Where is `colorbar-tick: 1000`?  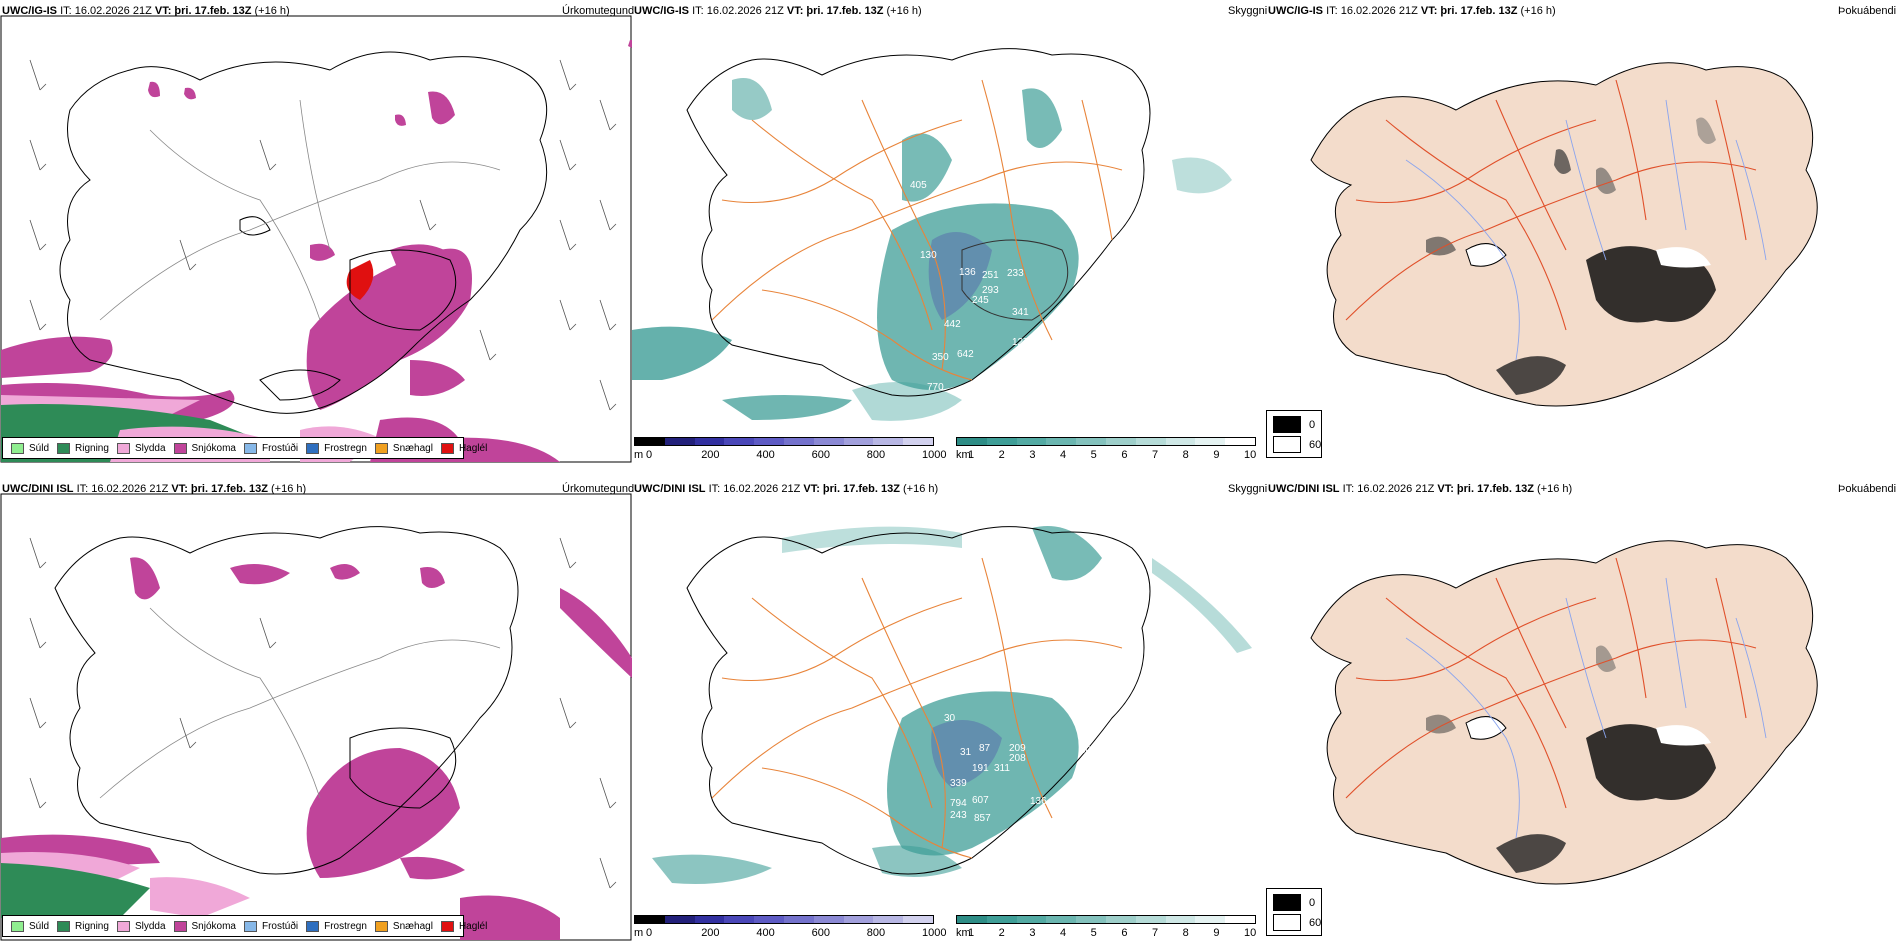 colorbar-tick: 1000 is located at coordinates (934, 455).